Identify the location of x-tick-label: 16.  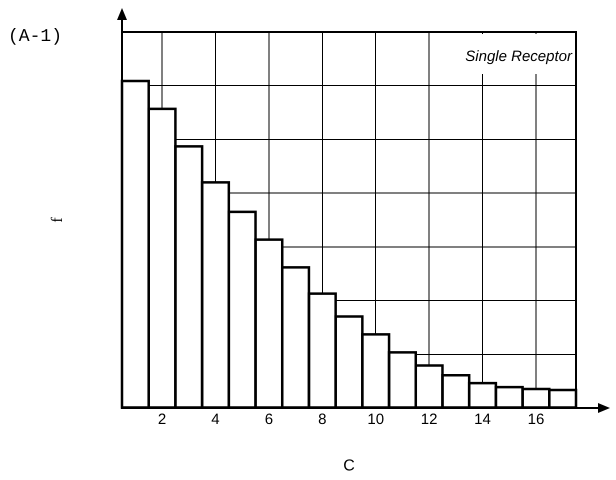
(536, 419).